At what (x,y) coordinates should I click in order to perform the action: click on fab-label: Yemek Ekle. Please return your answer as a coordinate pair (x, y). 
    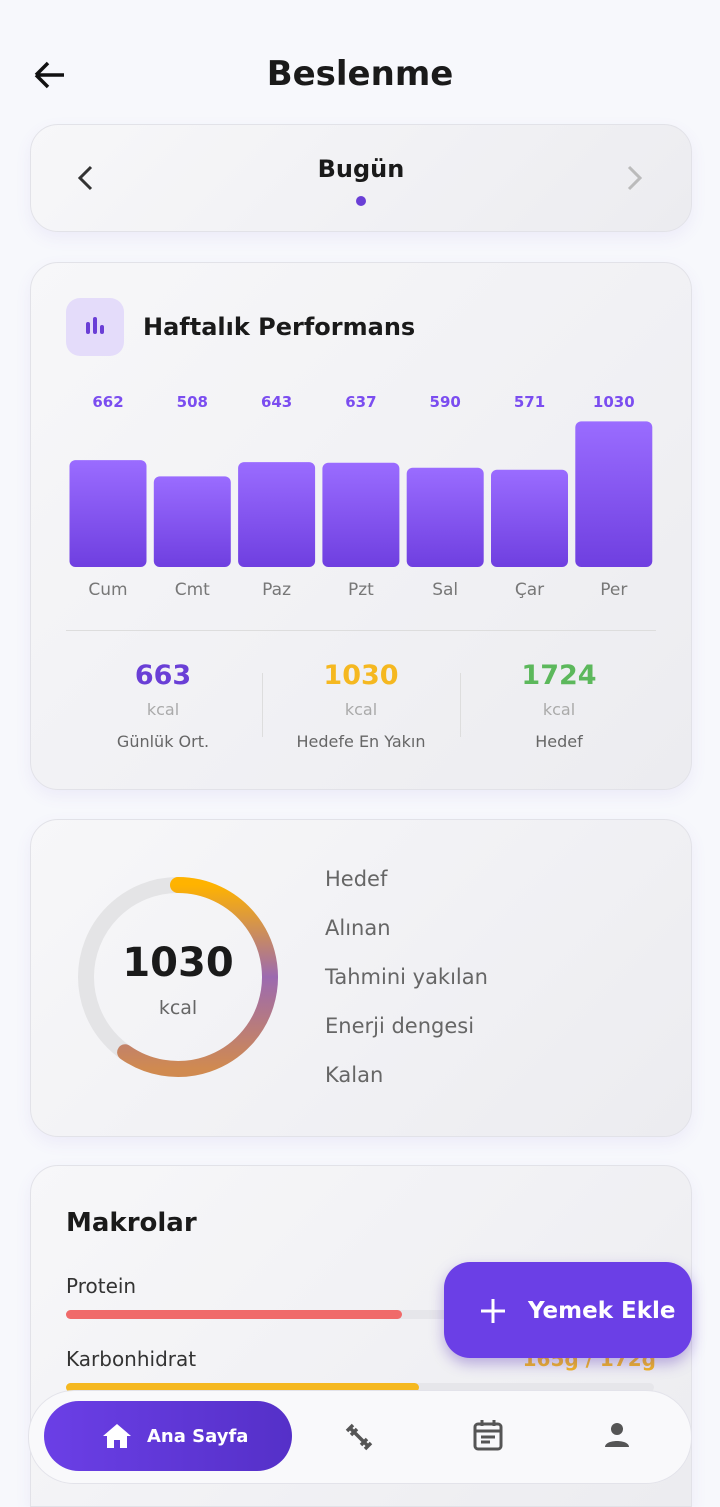
    Looking at the image, I should click on (602, 1311).